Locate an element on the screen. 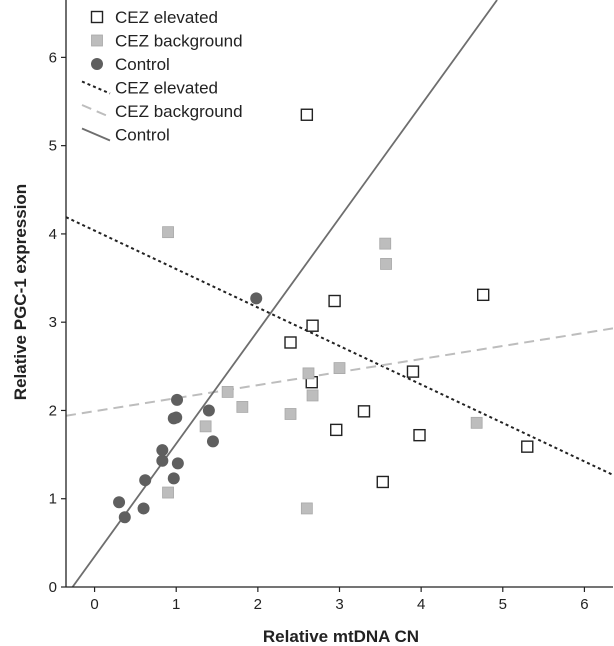 The image size is (614, 646). x-tick-label: 1 is located at coordinates (176, 604).